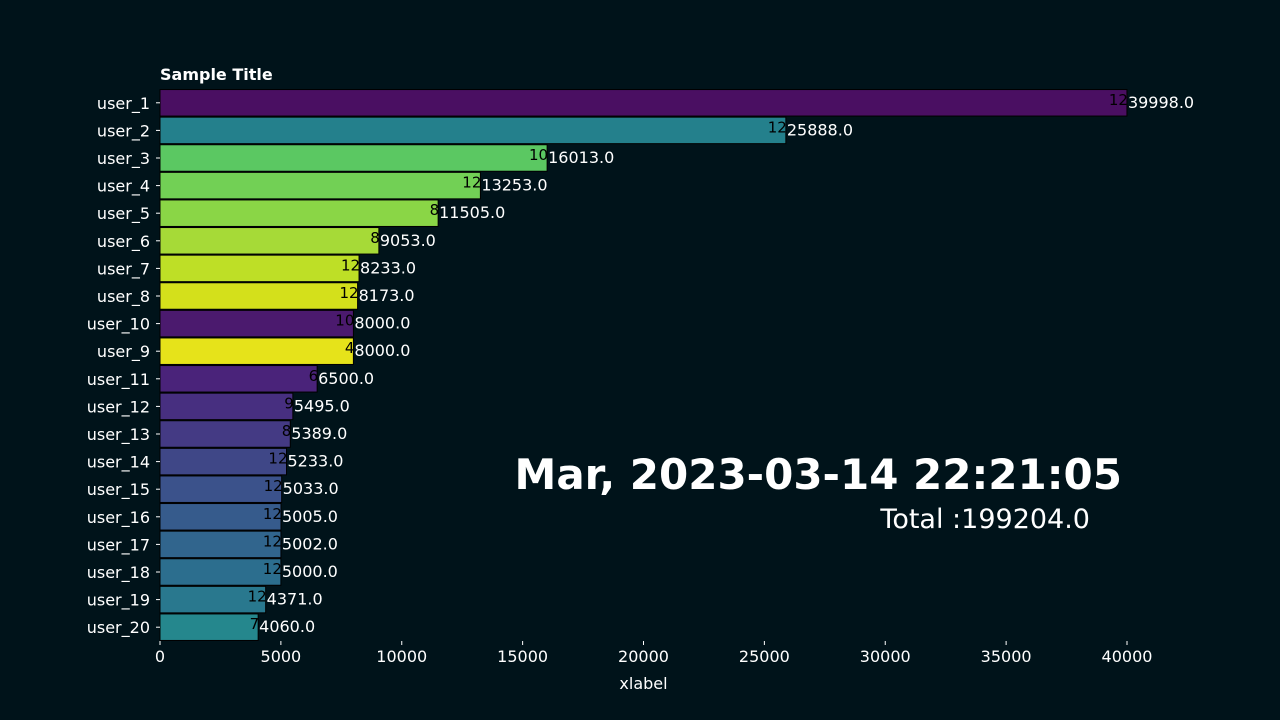 The image size is (1280, 720). Describe the element at coordinates (319, 433) in the screenshot. I see `bar-value-label: 5389.0` at that location.